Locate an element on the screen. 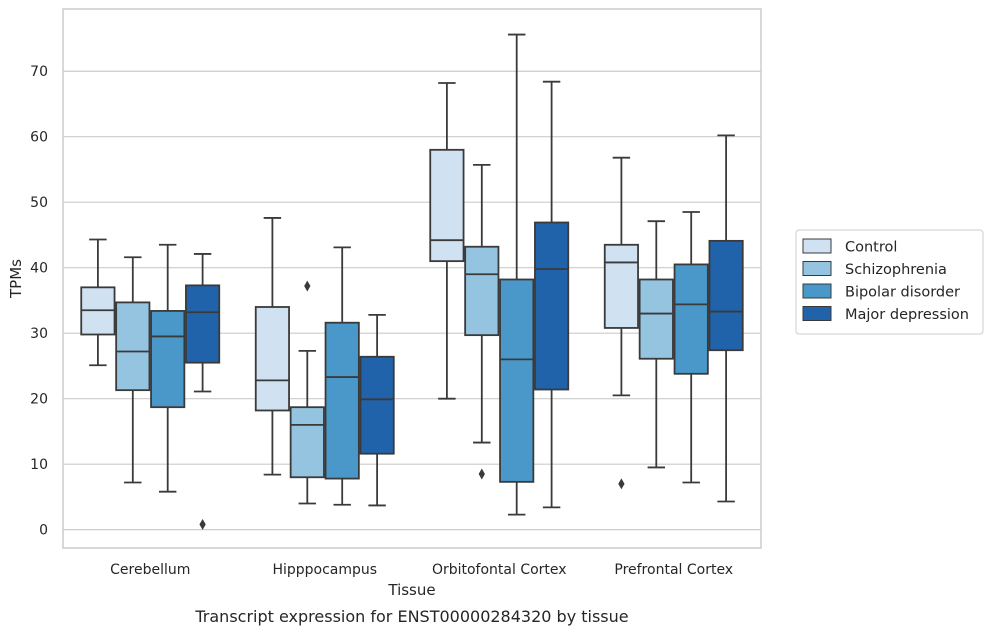  legend-label: Control is located at coordinates (871, 248).